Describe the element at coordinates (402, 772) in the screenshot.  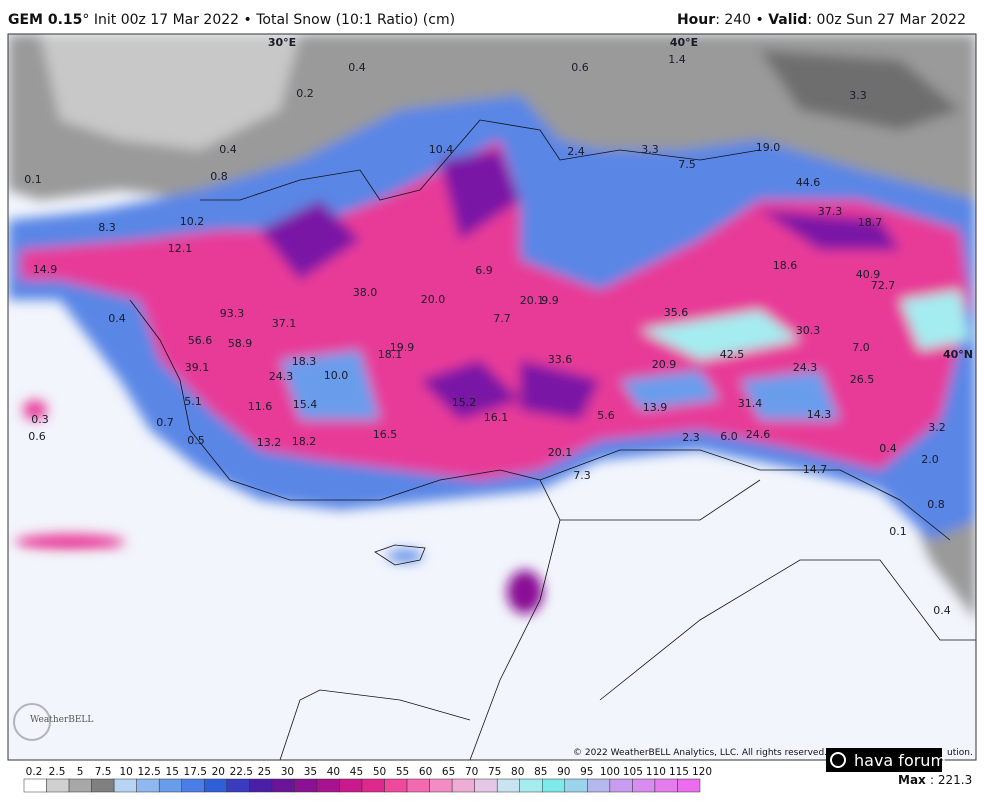
I see `colorbar-tick: 55` at that location.